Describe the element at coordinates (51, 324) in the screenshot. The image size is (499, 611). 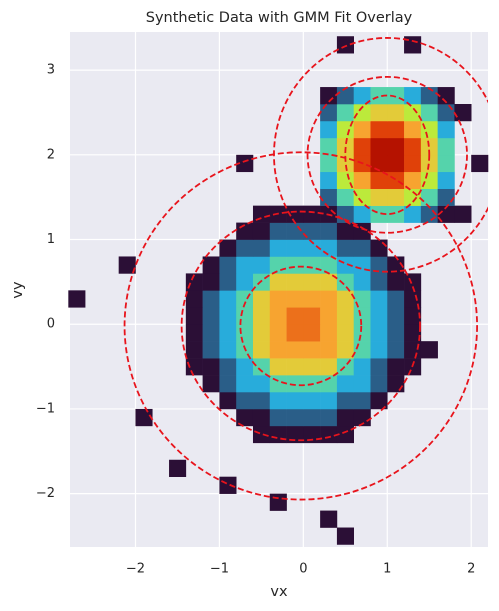
I see `y-tick-label: 0` at that location.